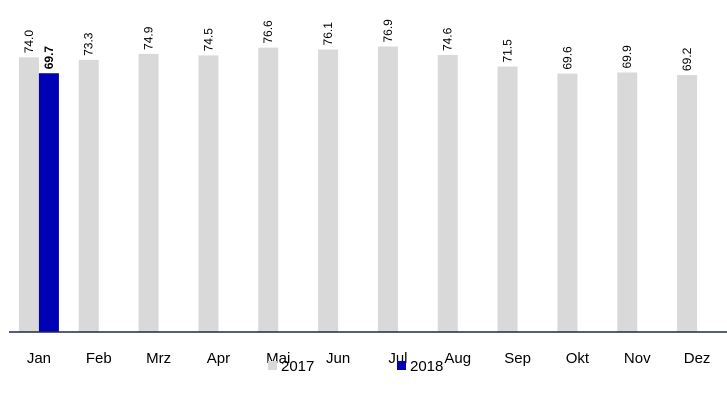 The height and width of the screenshot is (403, 727). I want to click on x-tick-label: Jan, so click(39, 358).